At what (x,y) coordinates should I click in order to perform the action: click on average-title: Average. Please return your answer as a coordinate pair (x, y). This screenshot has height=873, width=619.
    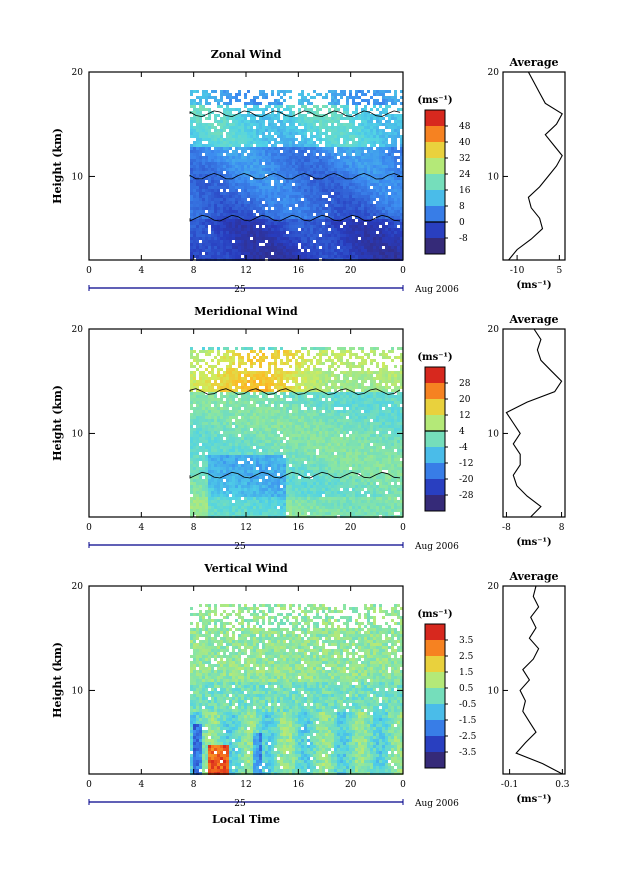
    Looking at the image, I should click on (533, 62).